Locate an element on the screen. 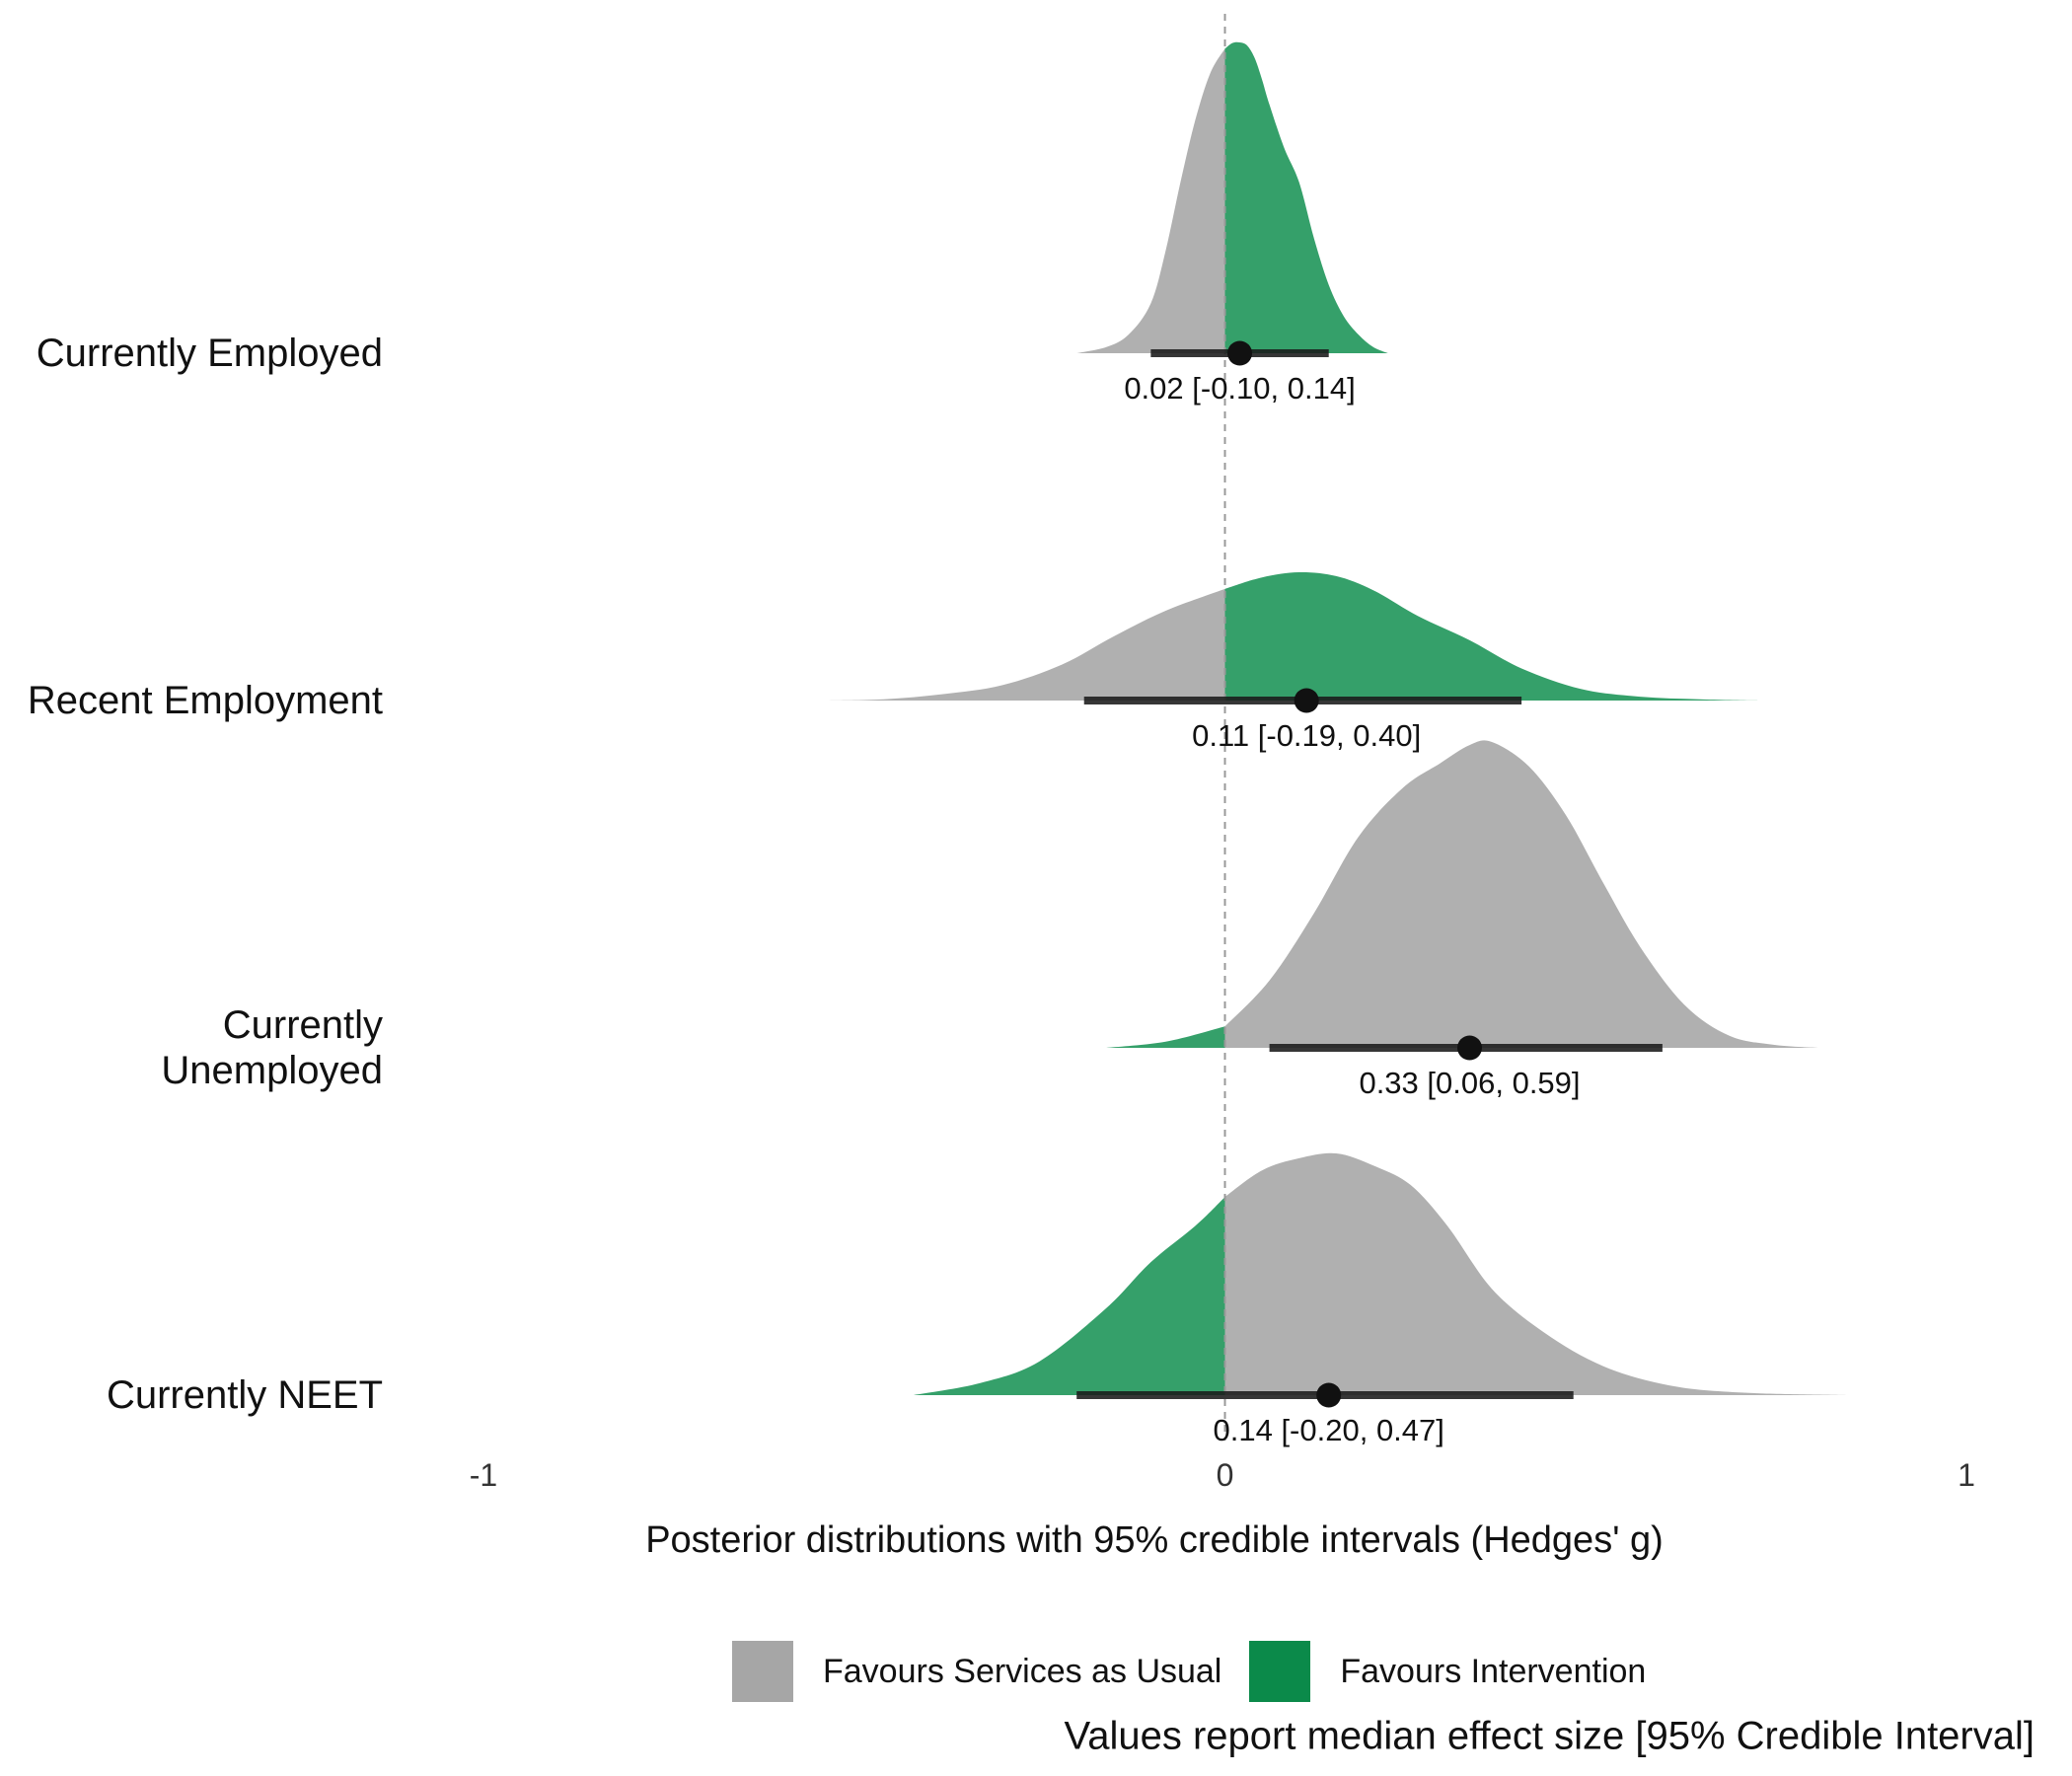 The width and height of the screenshot is (2072, 1776). row-label-1: Recent Employment is located at coordinates (192, 700).